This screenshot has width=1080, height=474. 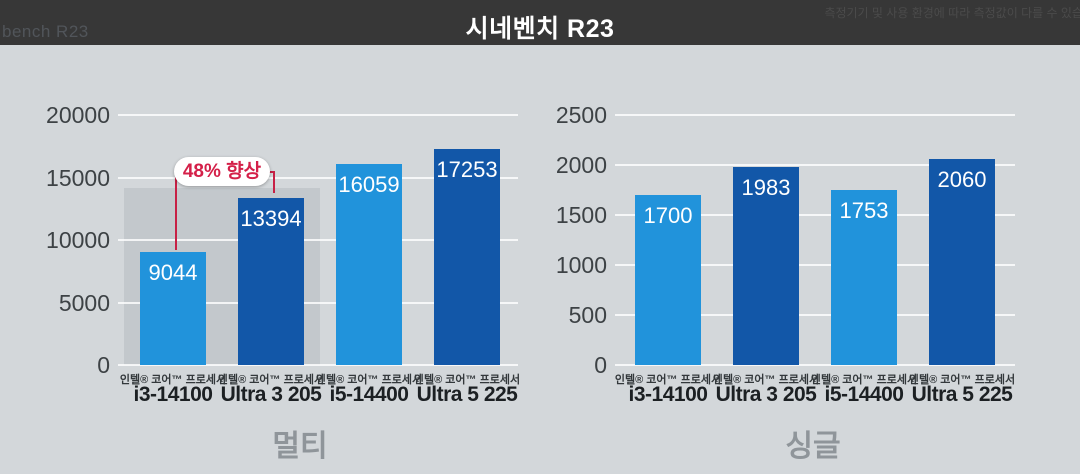 I want to click on watermark-text: bench R23, so click(x=45, y=31).